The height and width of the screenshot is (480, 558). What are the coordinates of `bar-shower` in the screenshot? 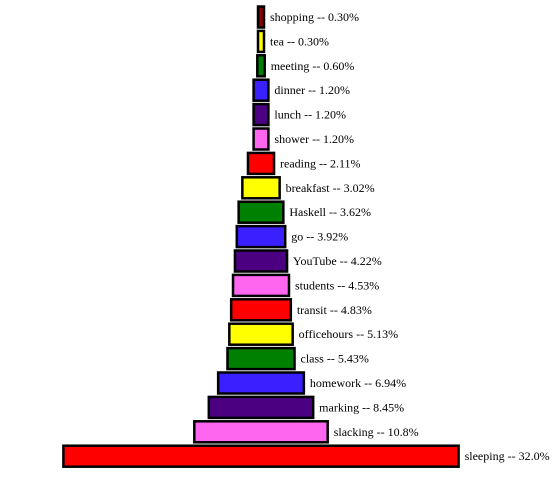 It's located at (261, 139).